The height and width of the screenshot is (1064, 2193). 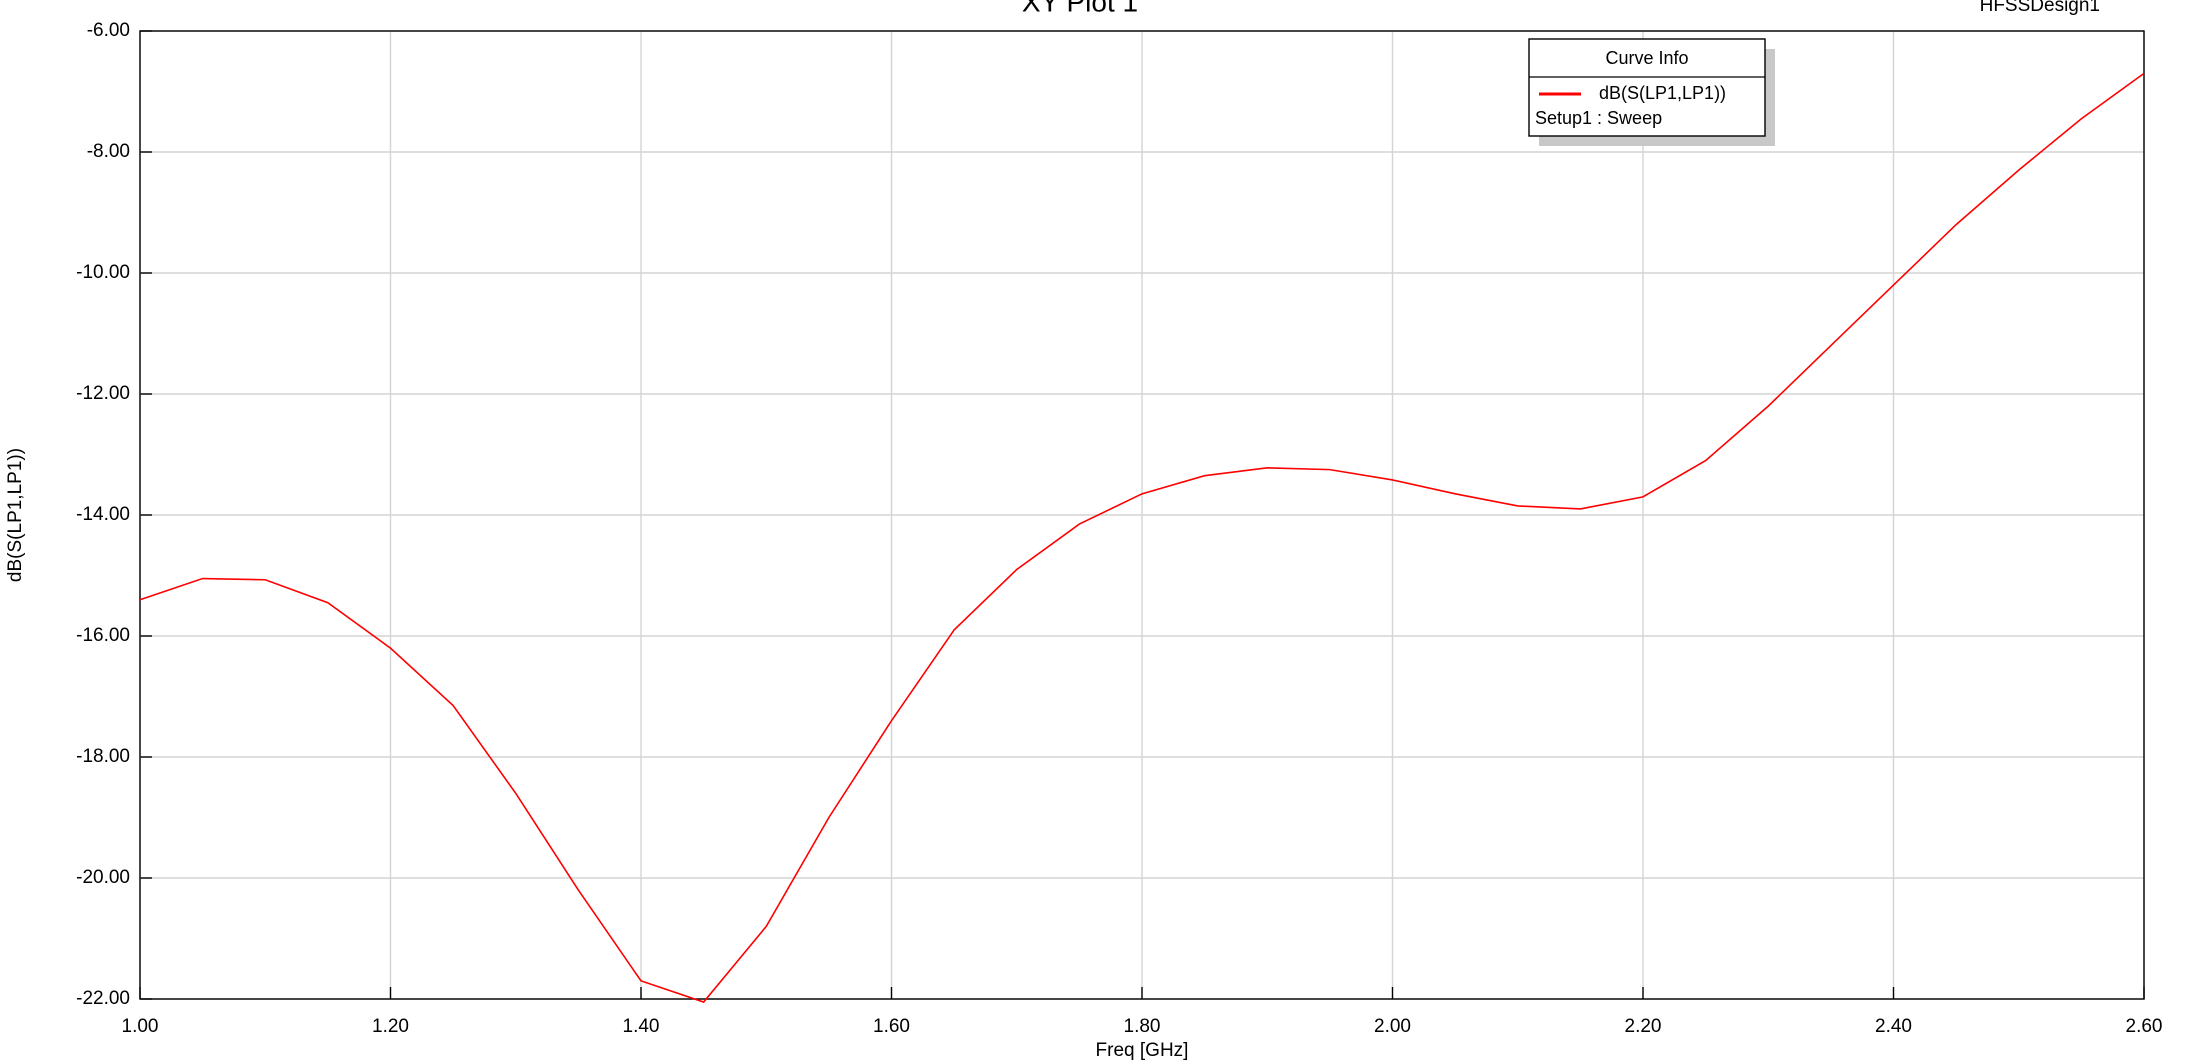 What do you see at coordinates (108, 151) in the screenshot?
I see `y-tick-label: -8.00` at bounding box center [108, 151].